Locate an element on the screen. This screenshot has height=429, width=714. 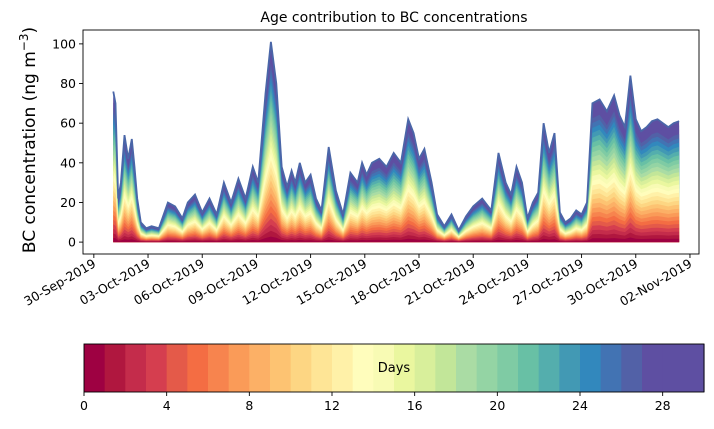
colorbar-tick-label: 20 is located at coordinates (497, 405).